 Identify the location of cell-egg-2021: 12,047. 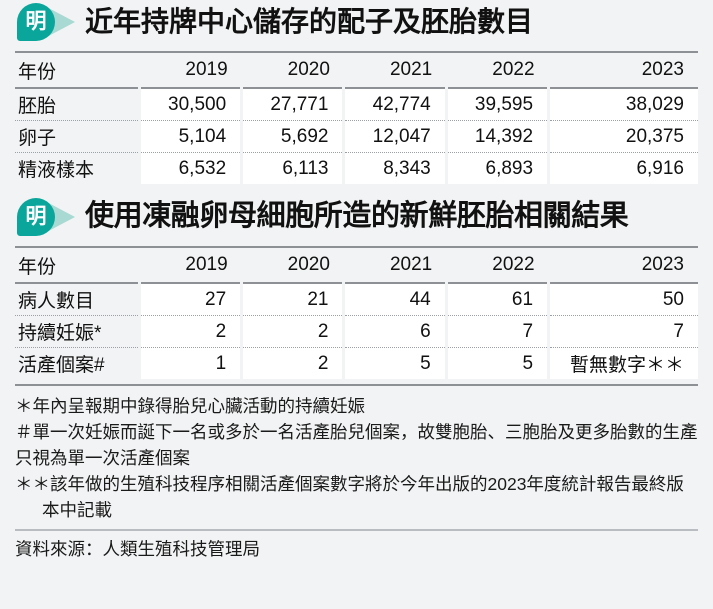
(394, 136).